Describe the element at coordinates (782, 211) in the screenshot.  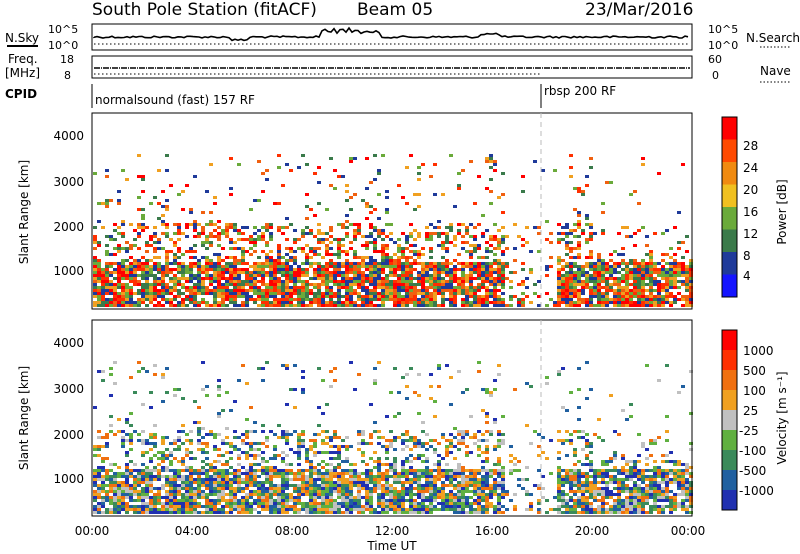
I see `power-colorbar-label: Power [dB]` at that location.